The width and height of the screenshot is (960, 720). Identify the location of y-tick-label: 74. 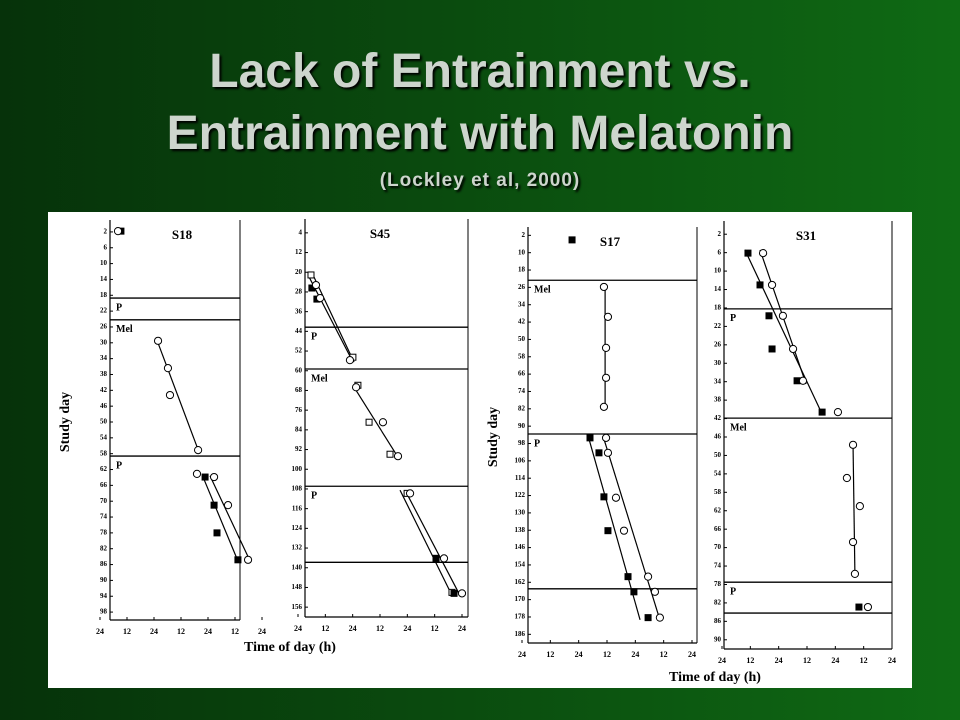
(104, 517).